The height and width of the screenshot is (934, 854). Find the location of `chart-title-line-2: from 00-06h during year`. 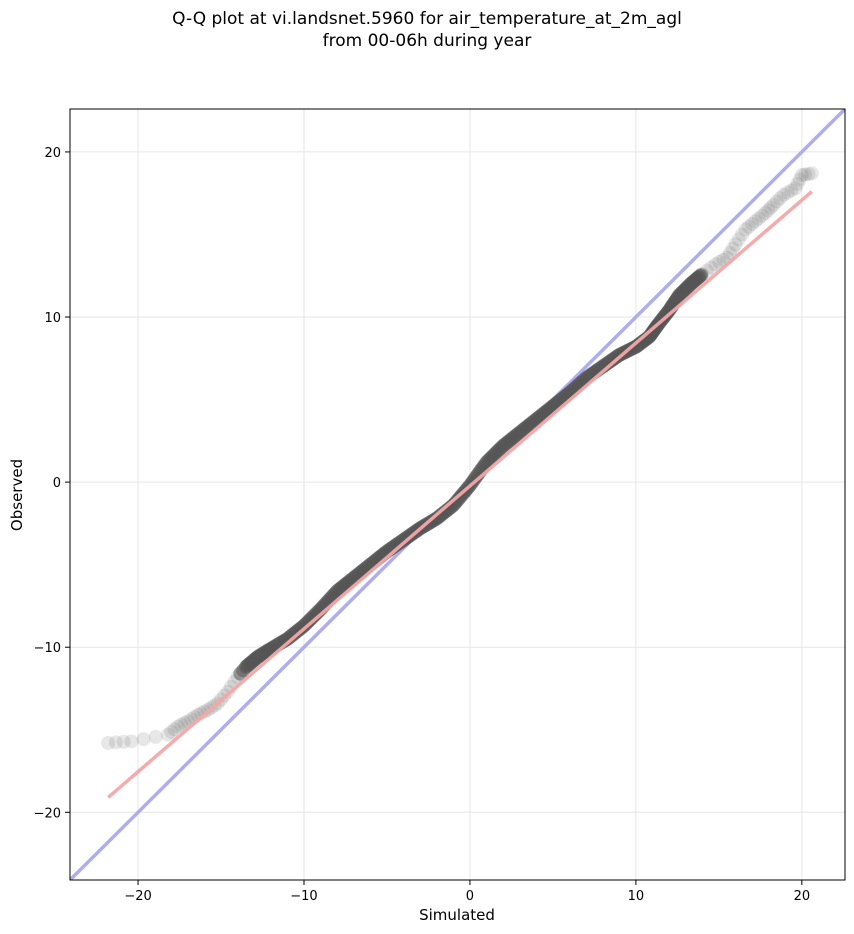

chart-title-line-2: from 00-06h during year is located at coordinates (427, 41).